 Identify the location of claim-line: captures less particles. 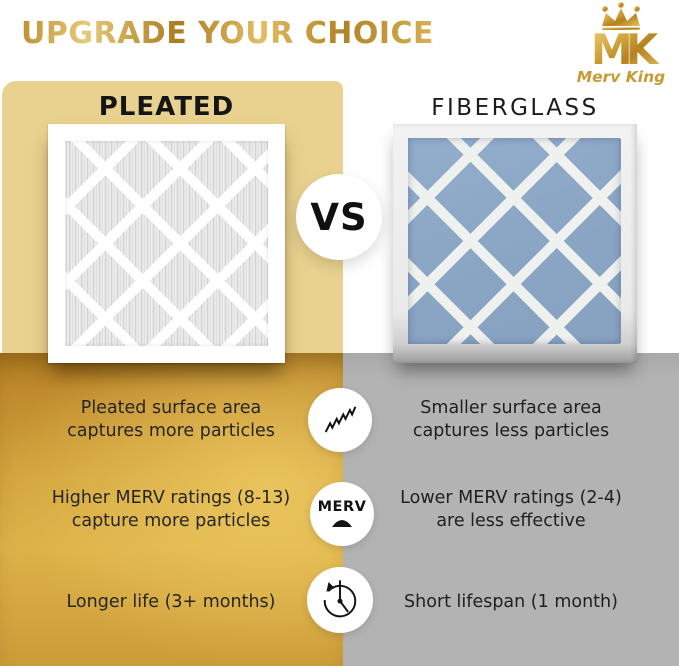
(511, 431).